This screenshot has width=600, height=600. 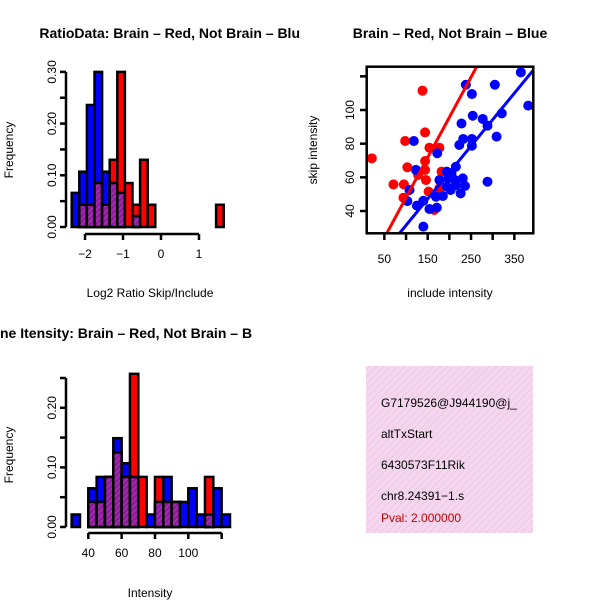 I want to click on intensity-y-tick-label: 0.00, so click(x=52, y=527).